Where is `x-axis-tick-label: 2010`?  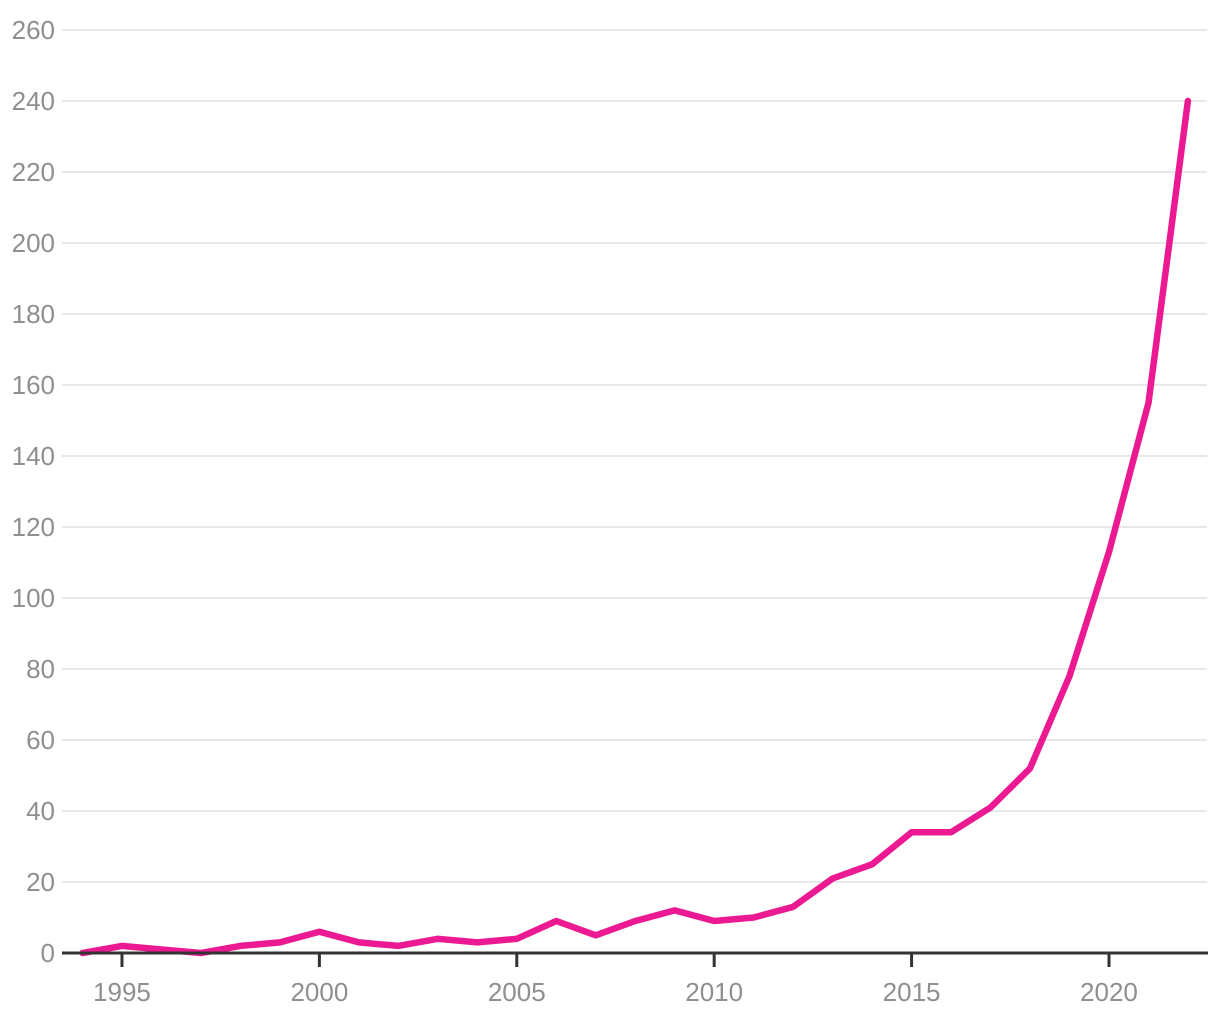 x-axis-tick-label: 2010 is located at coordinates (714, 992).